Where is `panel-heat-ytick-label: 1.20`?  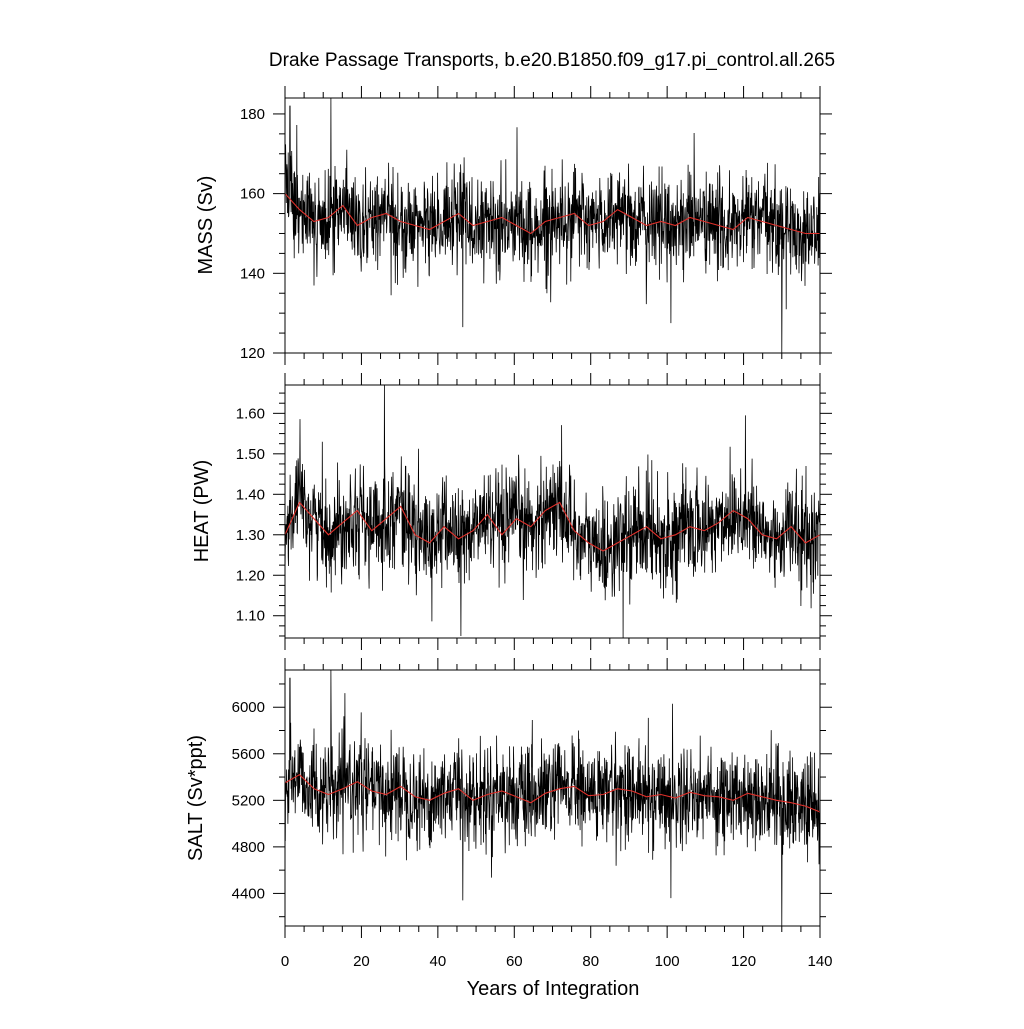 panel-heat-ytick-label: 1.20 is located at coordinates (250, 575).